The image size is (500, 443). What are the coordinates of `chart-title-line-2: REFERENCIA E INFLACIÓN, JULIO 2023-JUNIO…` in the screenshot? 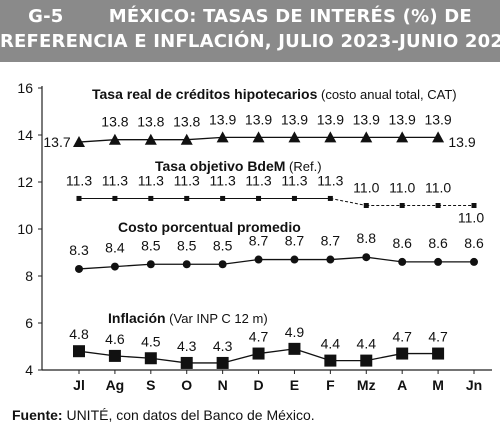 It's located at (250, 41).